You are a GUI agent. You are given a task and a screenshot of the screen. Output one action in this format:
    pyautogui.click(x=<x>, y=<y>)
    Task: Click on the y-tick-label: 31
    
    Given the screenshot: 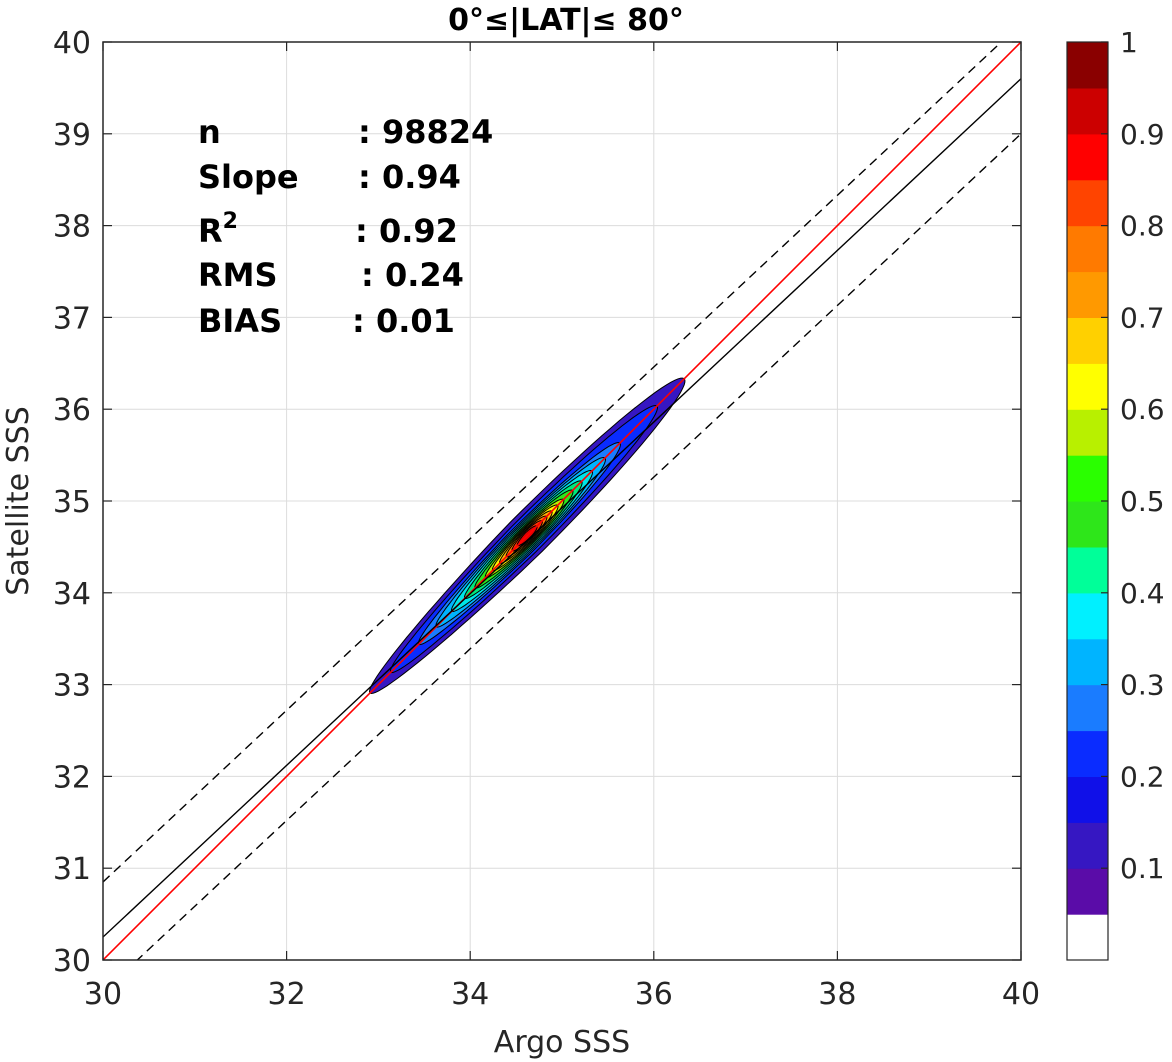 What is the action you would take?
    pyautogui.click(x=72, y=869)
    